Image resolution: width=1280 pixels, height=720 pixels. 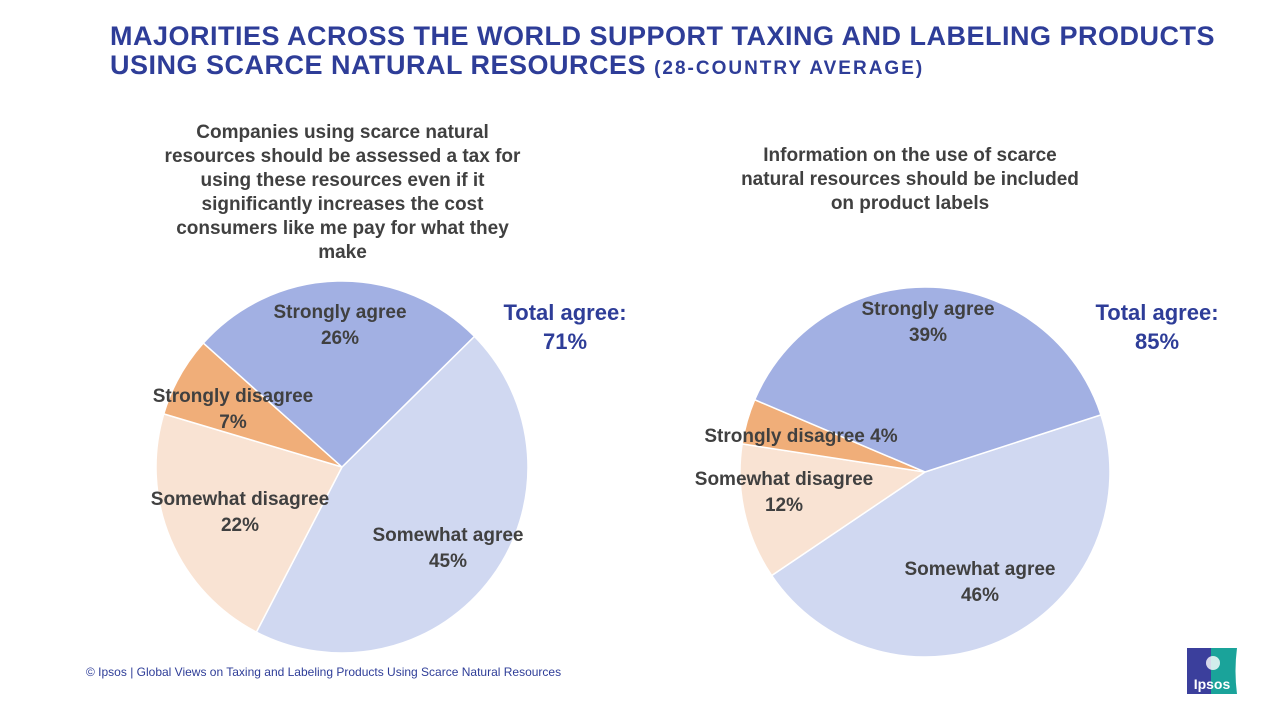 I want to click on slice-label: Strongly agree 39%, so click(x=927, y=322).